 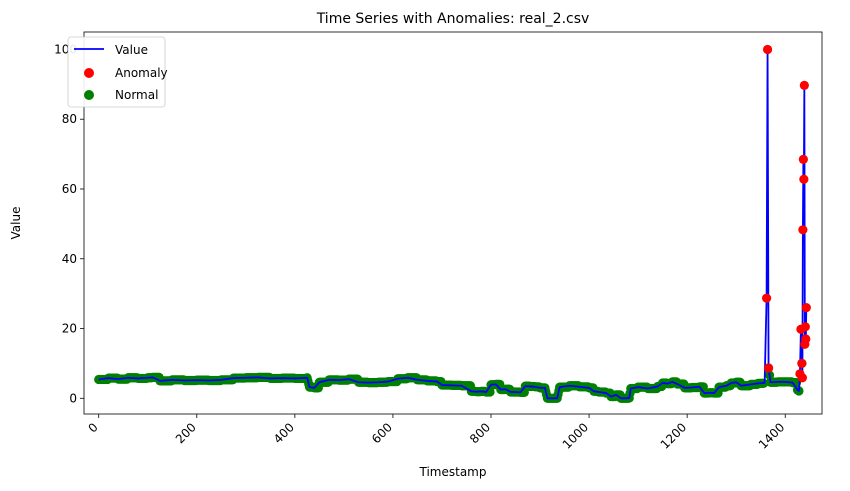 What do you see at coordinates (575, 435) in the screenshot?
I see `x-tick-label: 1000` at bounding box center [575, 435].